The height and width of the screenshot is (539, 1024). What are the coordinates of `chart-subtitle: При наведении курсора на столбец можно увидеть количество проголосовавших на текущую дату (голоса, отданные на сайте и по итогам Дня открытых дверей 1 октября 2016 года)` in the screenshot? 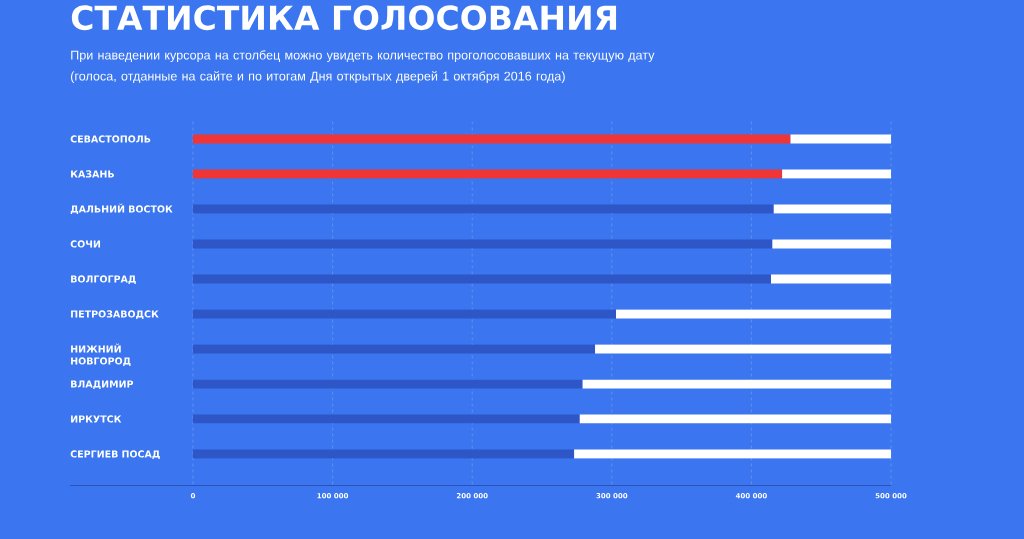 It's located at (362, 67).